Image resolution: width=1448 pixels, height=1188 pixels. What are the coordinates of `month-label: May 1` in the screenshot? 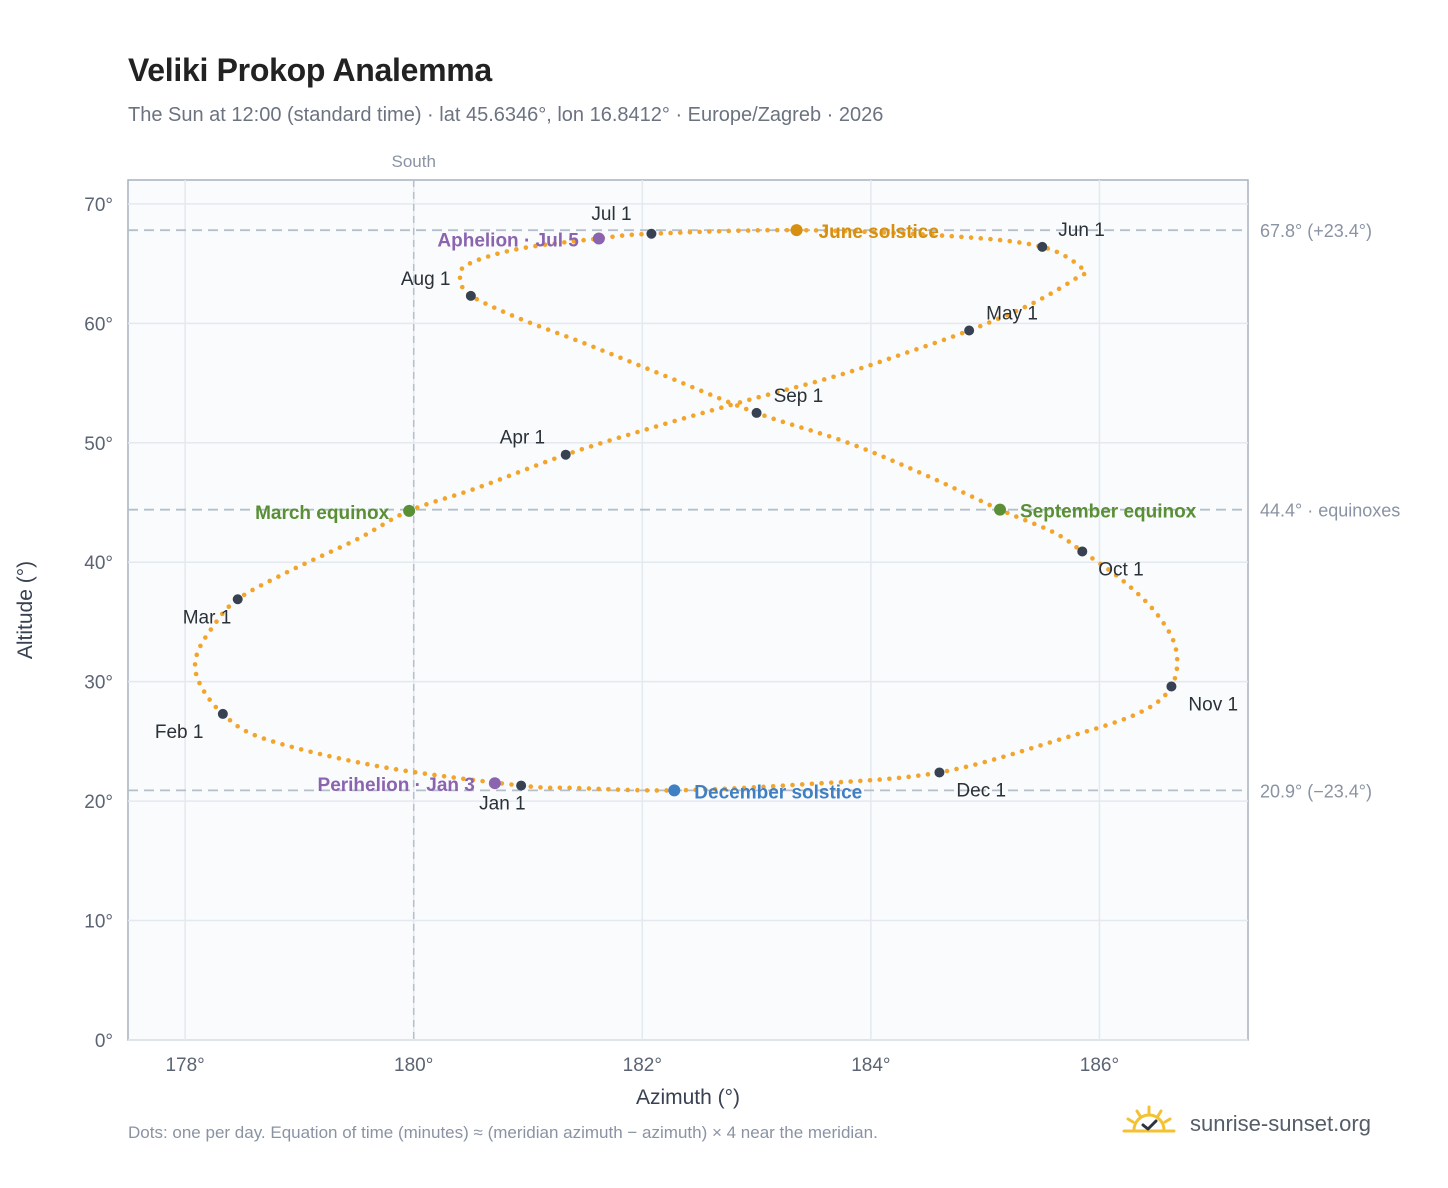 It's located at (1012, 314).